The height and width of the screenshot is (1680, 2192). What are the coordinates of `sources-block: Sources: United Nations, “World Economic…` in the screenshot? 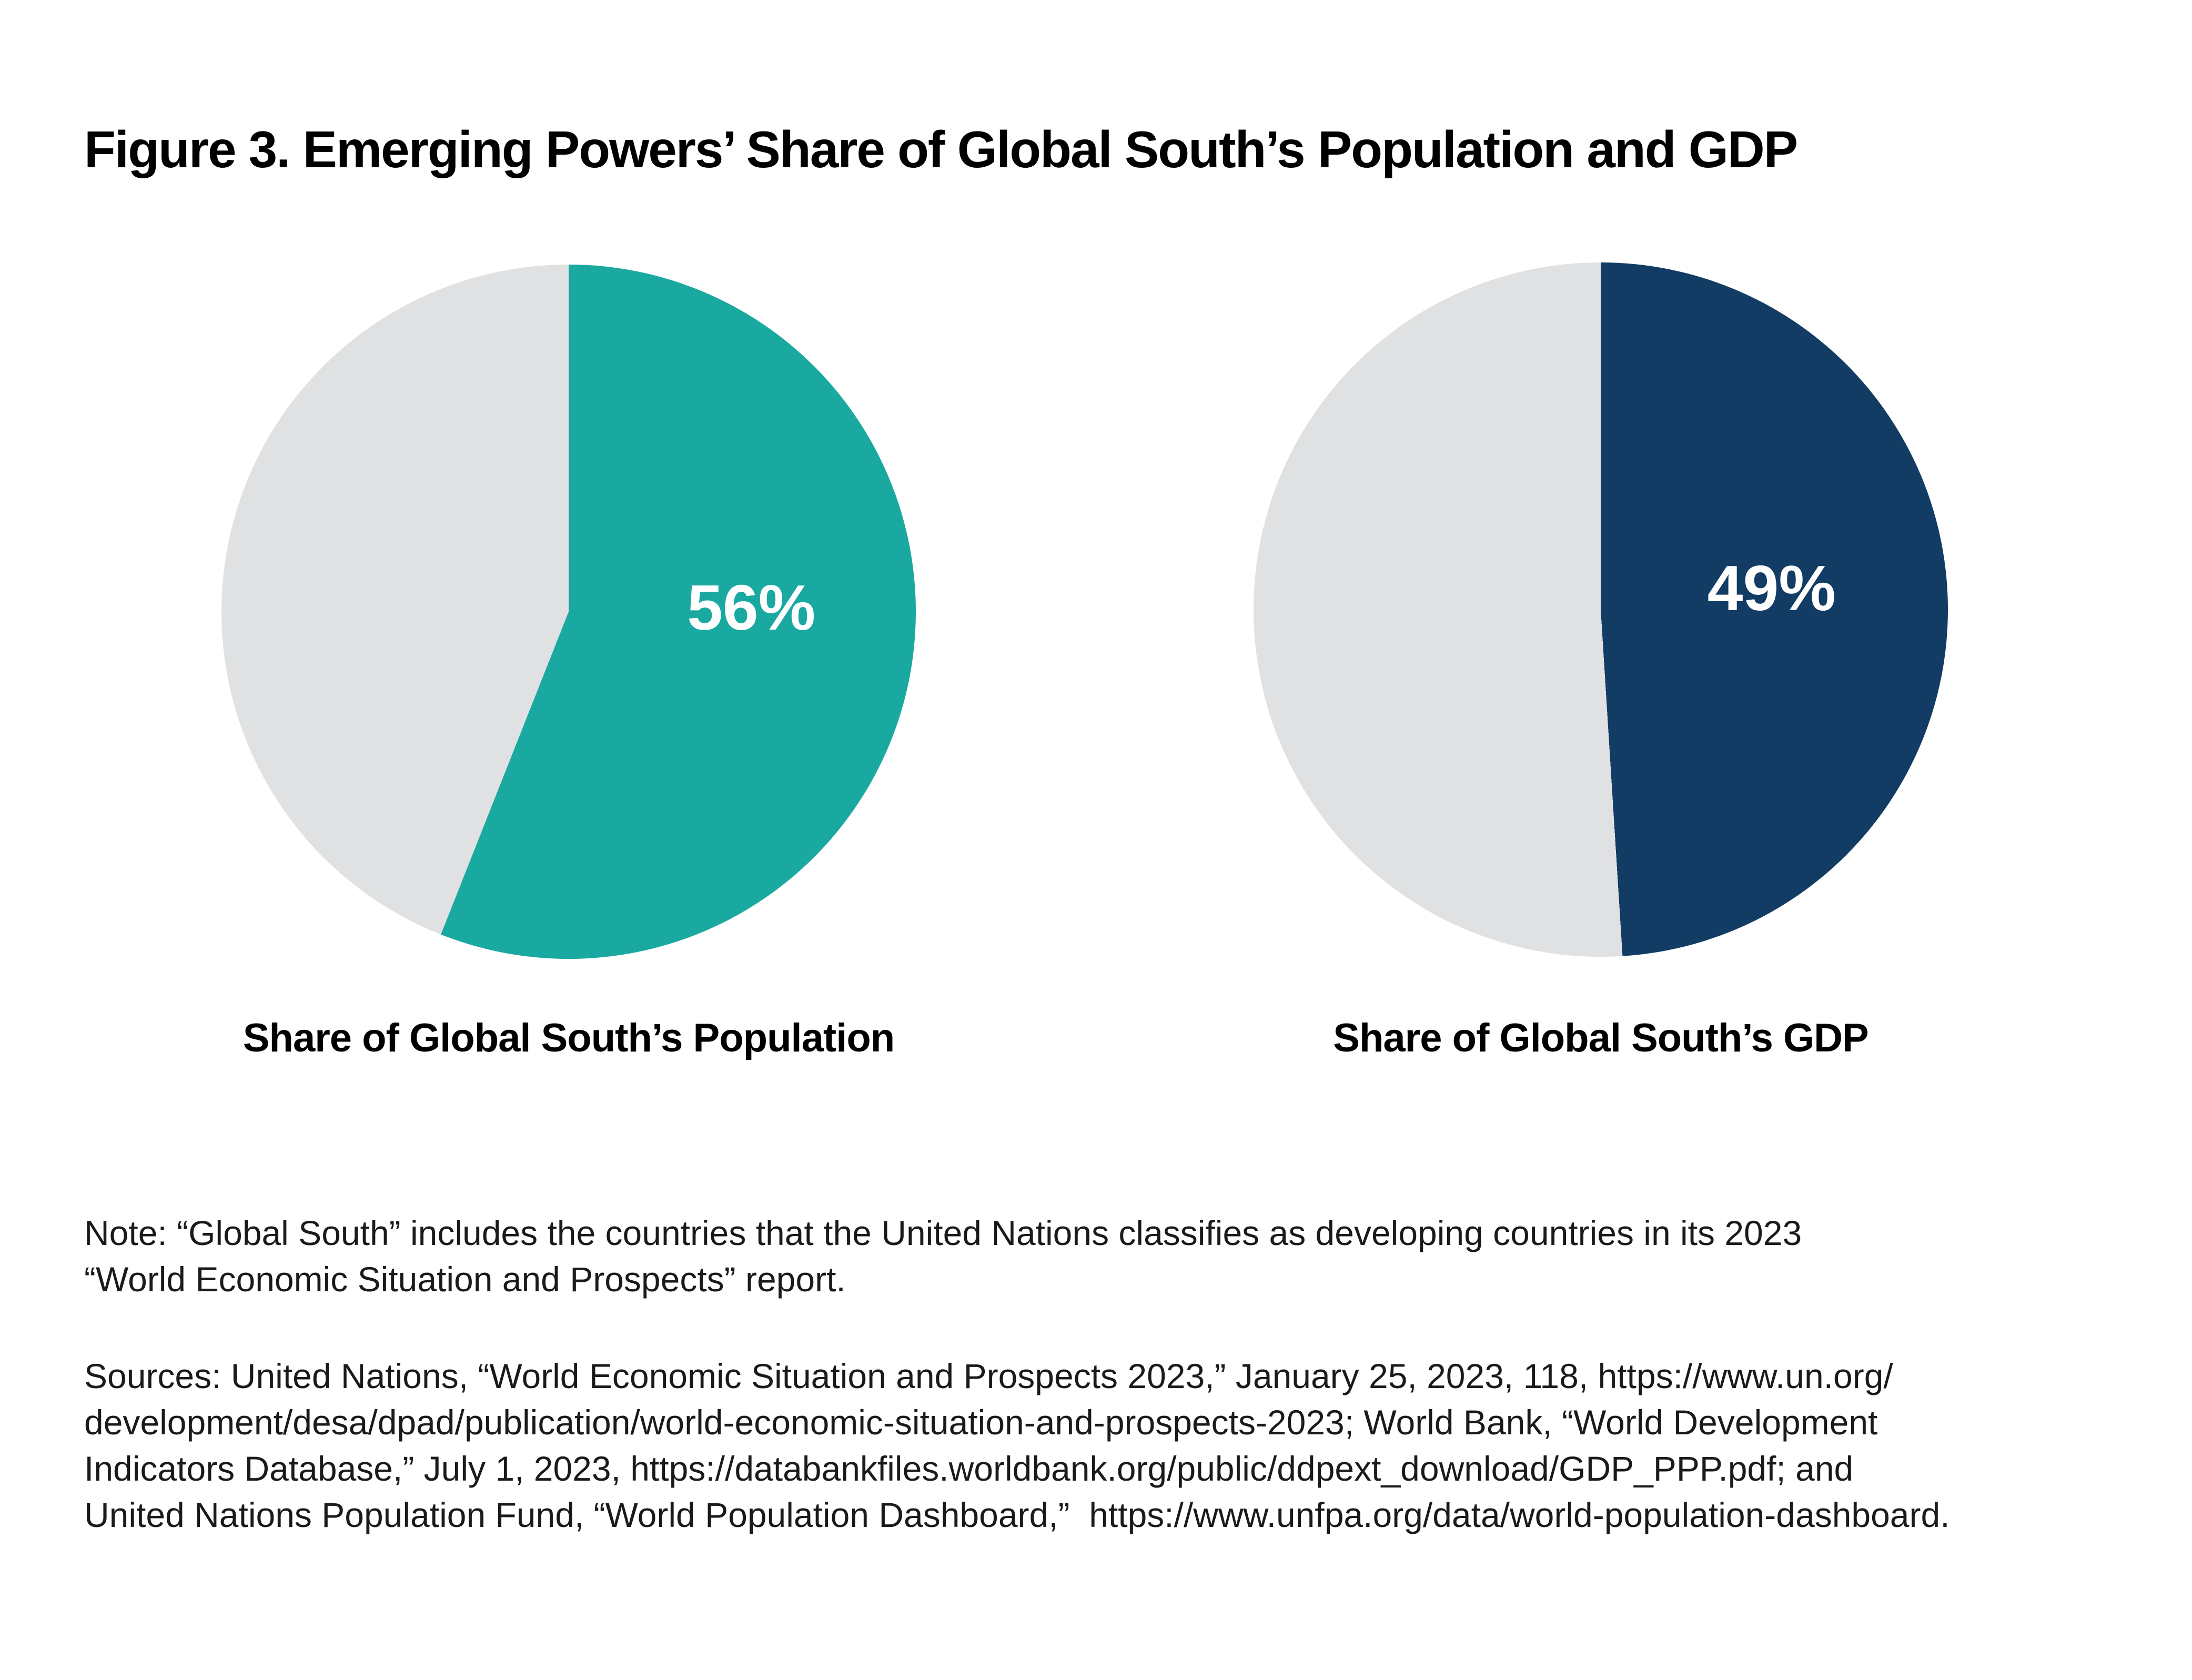 It's located at (1017, 1445).